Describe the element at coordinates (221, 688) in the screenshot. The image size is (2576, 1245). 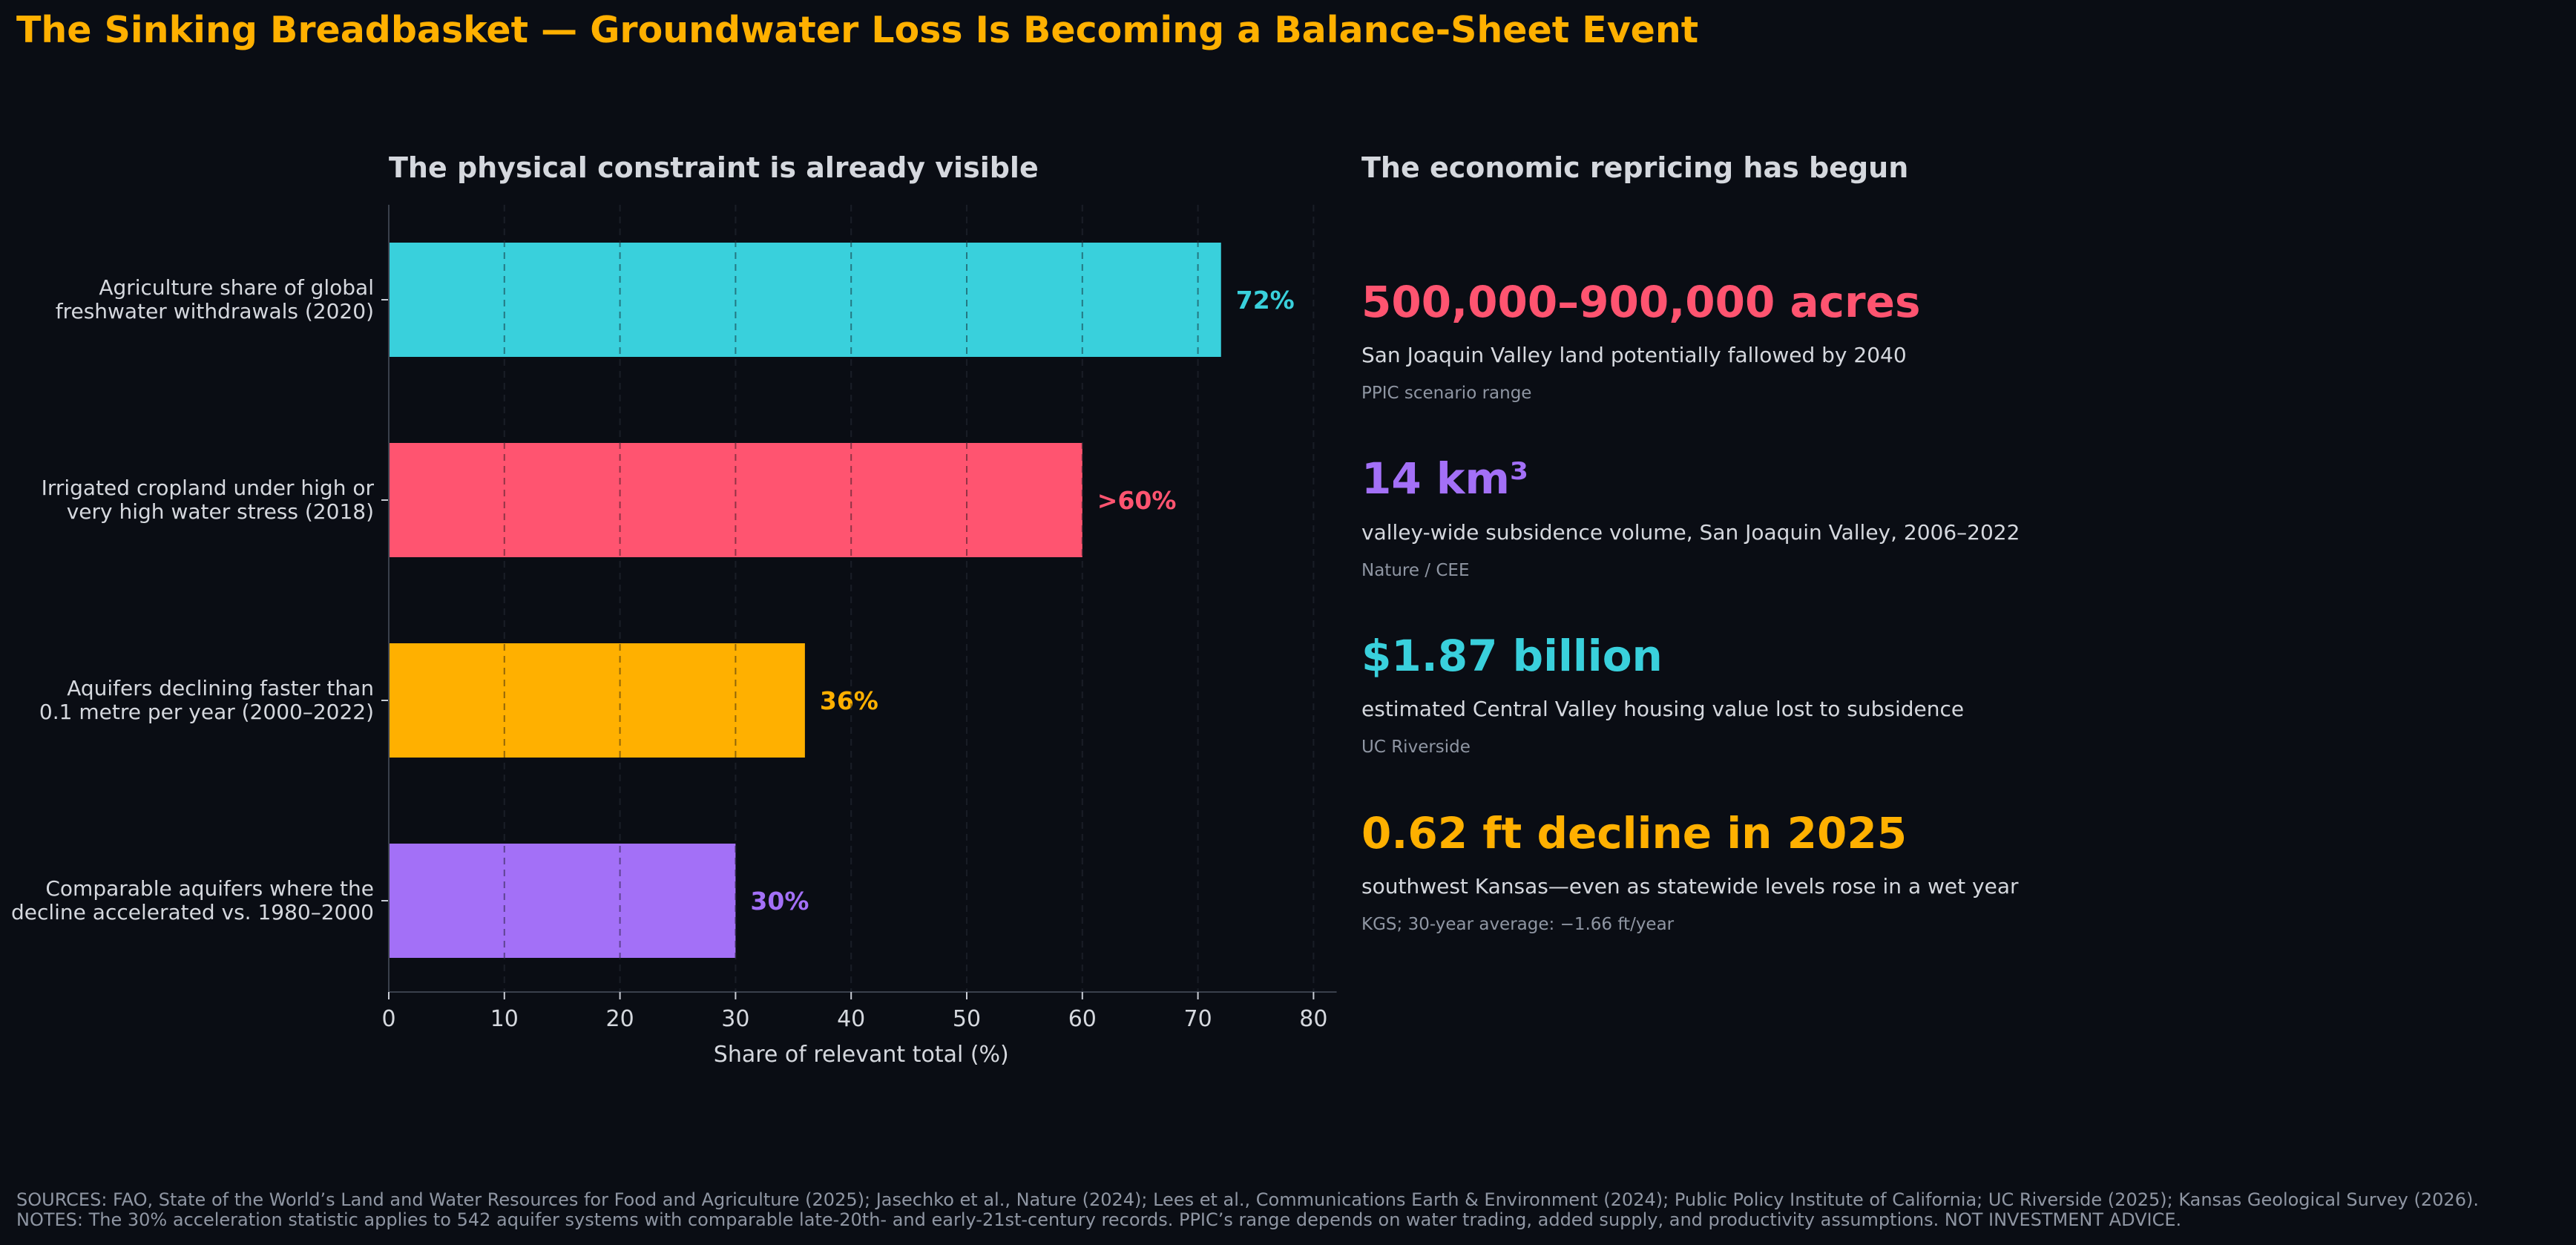
I see `category-label-2-0: Aquifers declining faster than` at that location.